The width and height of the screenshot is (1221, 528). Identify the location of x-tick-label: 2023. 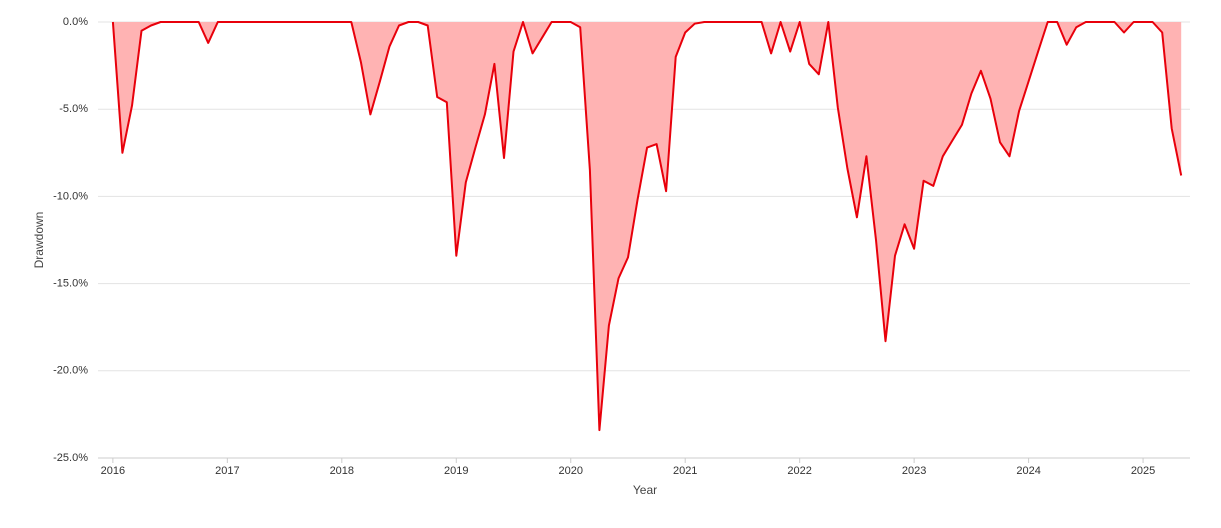
(914, 471).